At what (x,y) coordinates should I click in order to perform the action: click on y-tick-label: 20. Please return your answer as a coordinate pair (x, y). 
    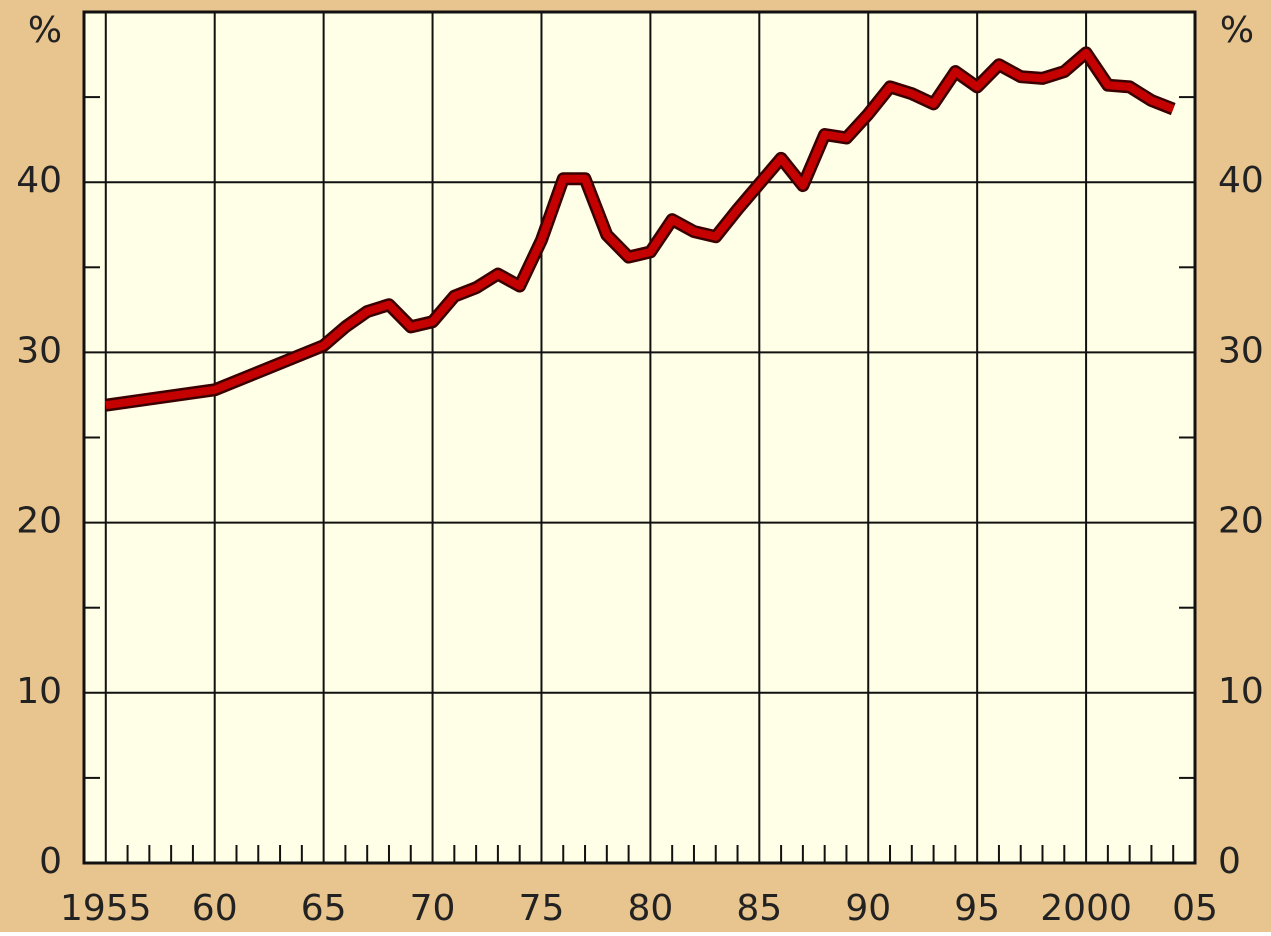
    Looking at the image, I should click on (39, 521).